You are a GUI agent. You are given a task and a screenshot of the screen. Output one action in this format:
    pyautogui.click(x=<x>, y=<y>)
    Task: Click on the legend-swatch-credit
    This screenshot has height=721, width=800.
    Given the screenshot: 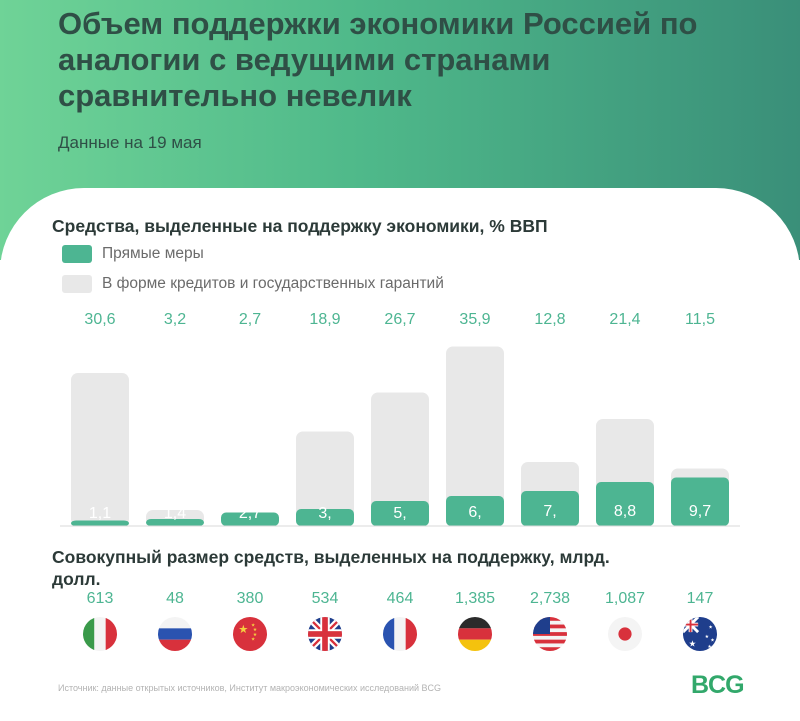 What is the action you would take?
    pyautogui.click(x=77, y=284)
    